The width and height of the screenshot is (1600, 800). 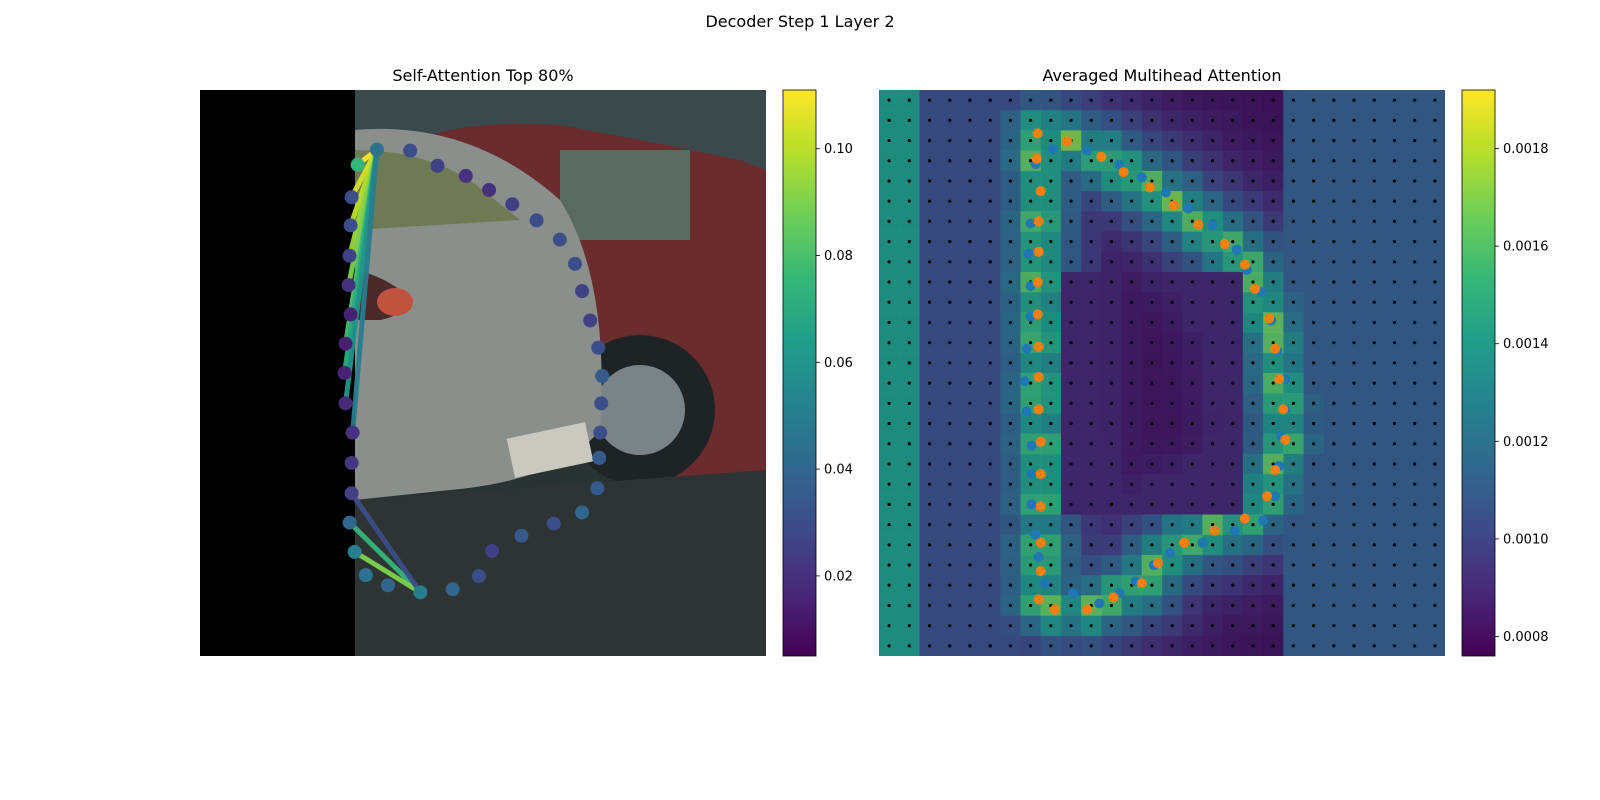 What do you see at coordinates (365, 291) in the screenshot?
I see `attention-edge` at bounding box center [365, 291].